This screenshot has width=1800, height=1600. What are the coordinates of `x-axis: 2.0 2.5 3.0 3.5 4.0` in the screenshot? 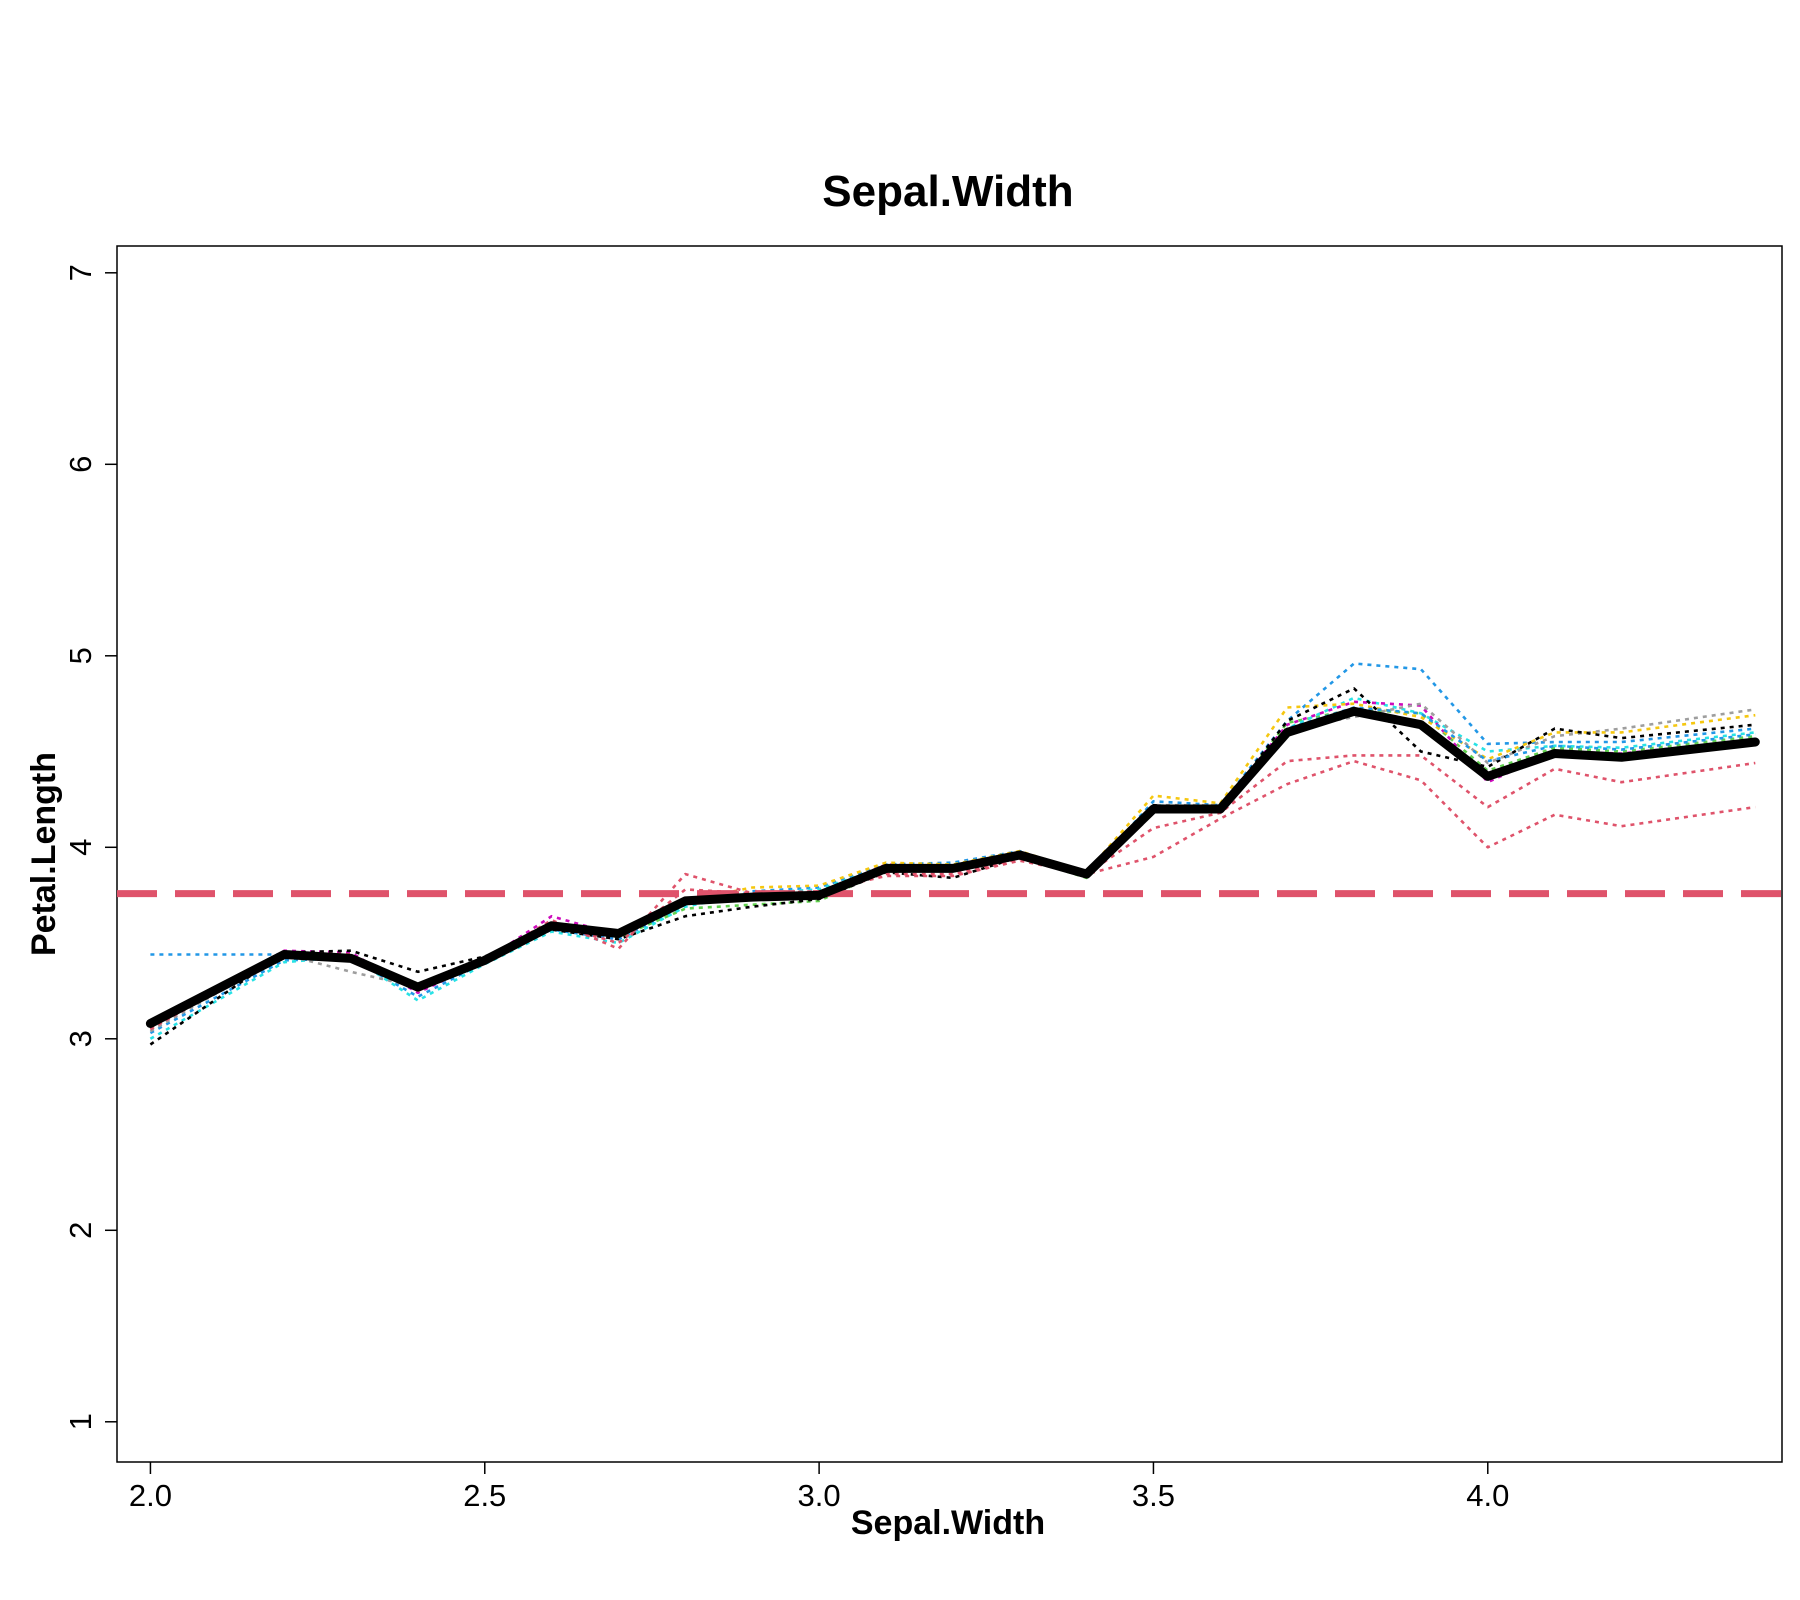 It's located at (819, 1487).